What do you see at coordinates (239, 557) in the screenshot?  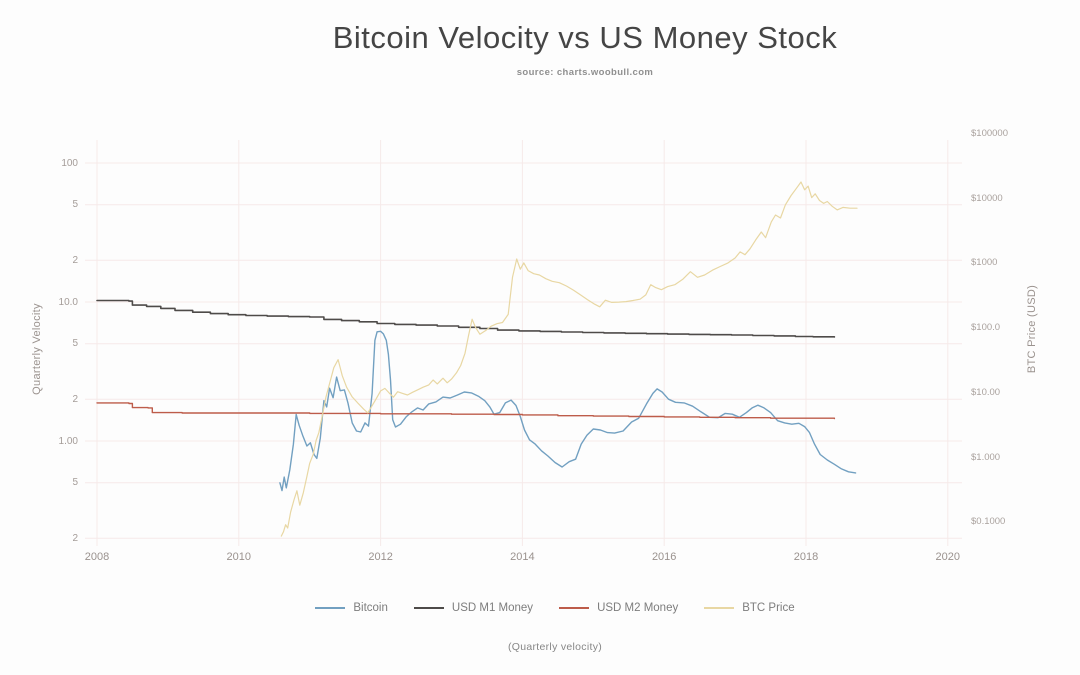 I see `x-axis-tick: 2010` at bounding box center [239, 557].